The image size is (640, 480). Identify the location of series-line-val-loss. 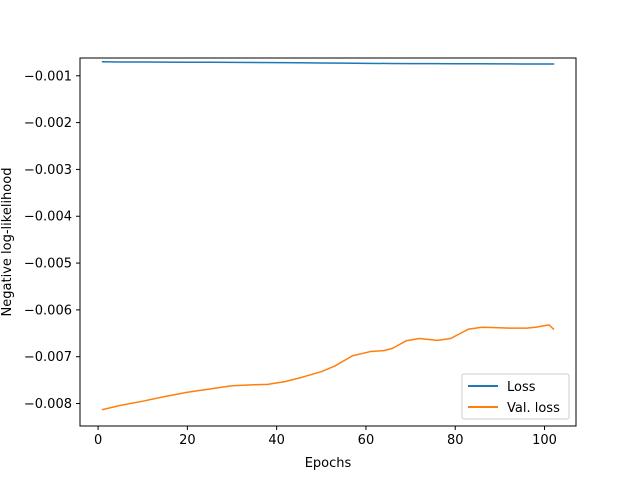
(328, 367).